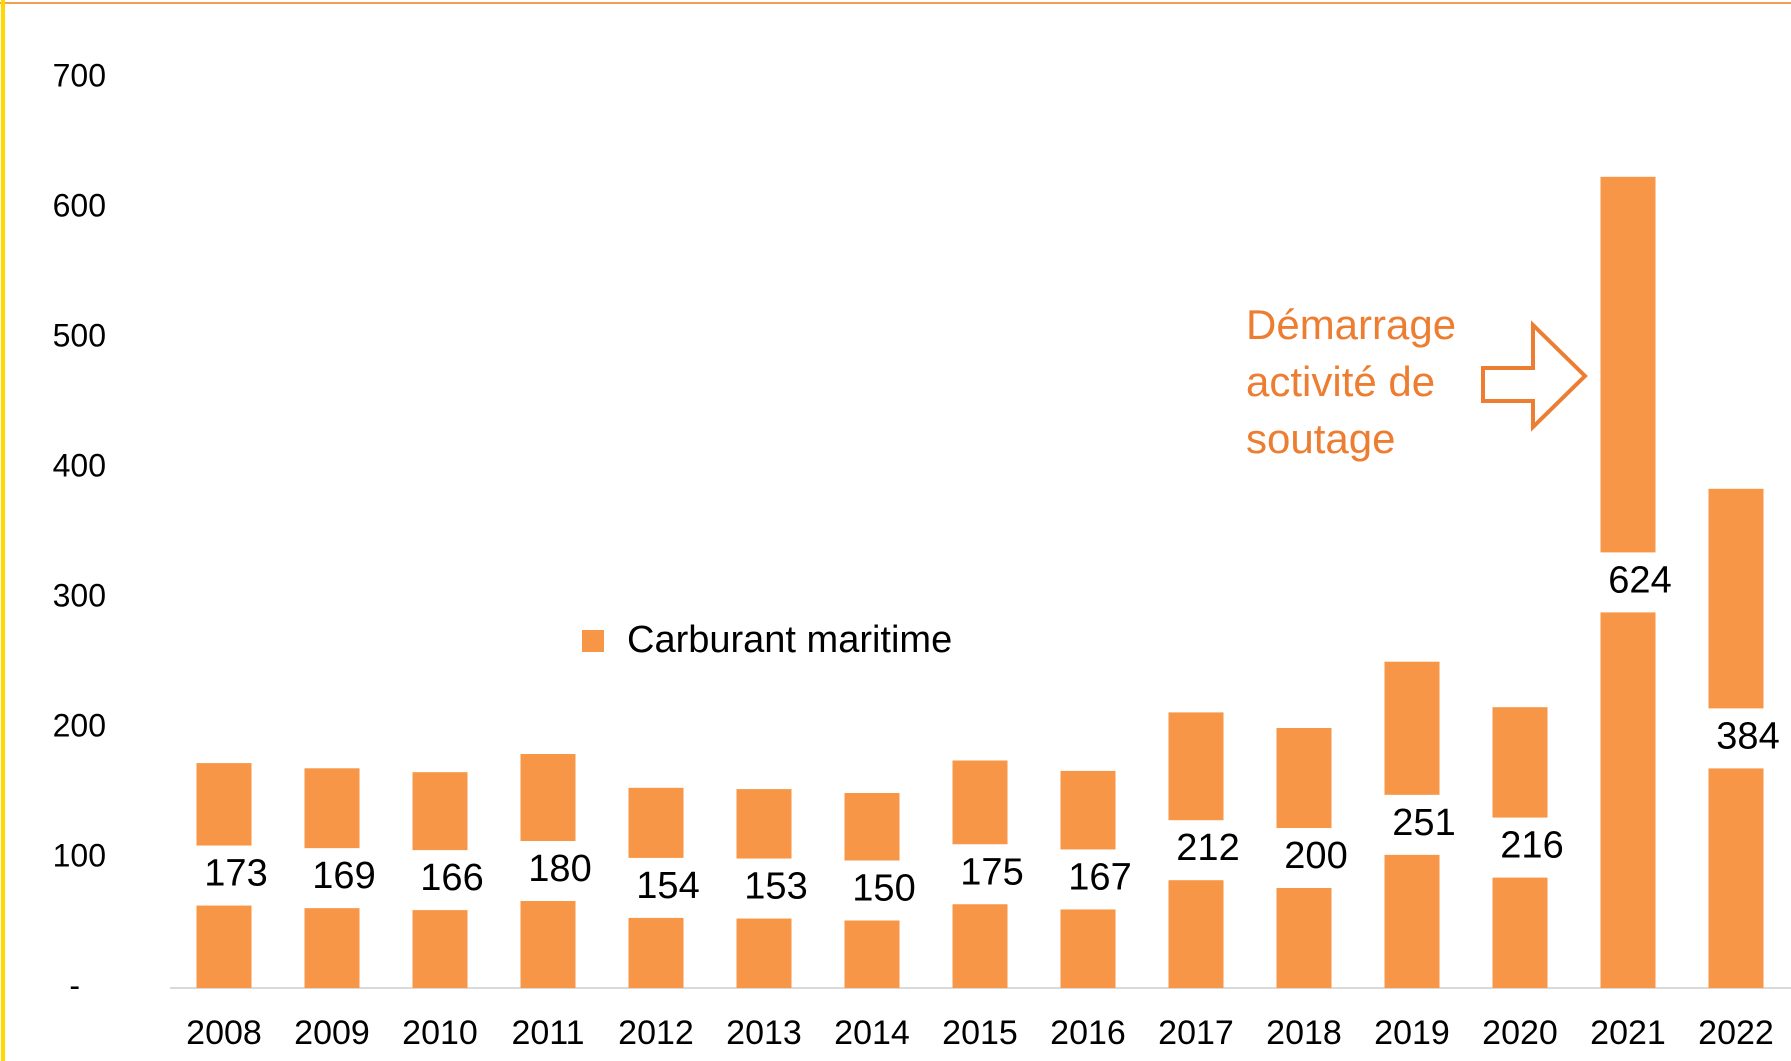 The image size is (1791, 1061). I want to click on data-label: 169, so click(343, 876).